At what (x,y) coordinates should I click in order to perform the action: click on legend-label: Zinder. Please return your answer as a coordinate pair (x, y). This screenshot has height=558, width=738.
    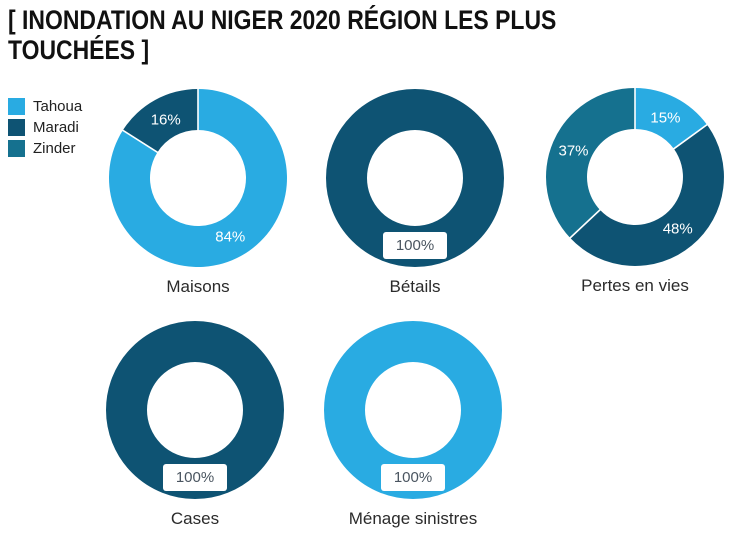
    Looking at the image, I should click on (54, 148).